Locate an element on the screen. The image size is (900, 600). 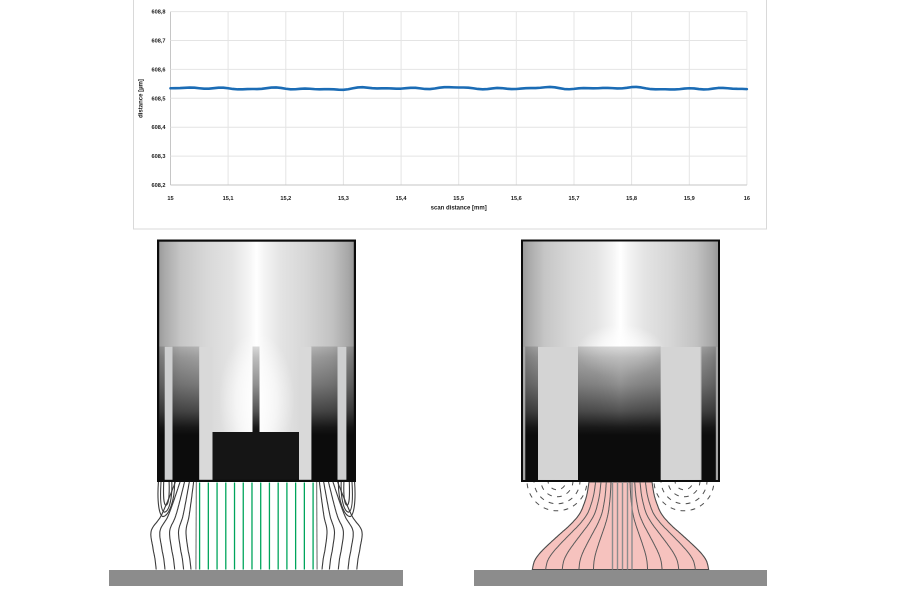
svg-text: 608,6 is located at coordinates (159, 70).